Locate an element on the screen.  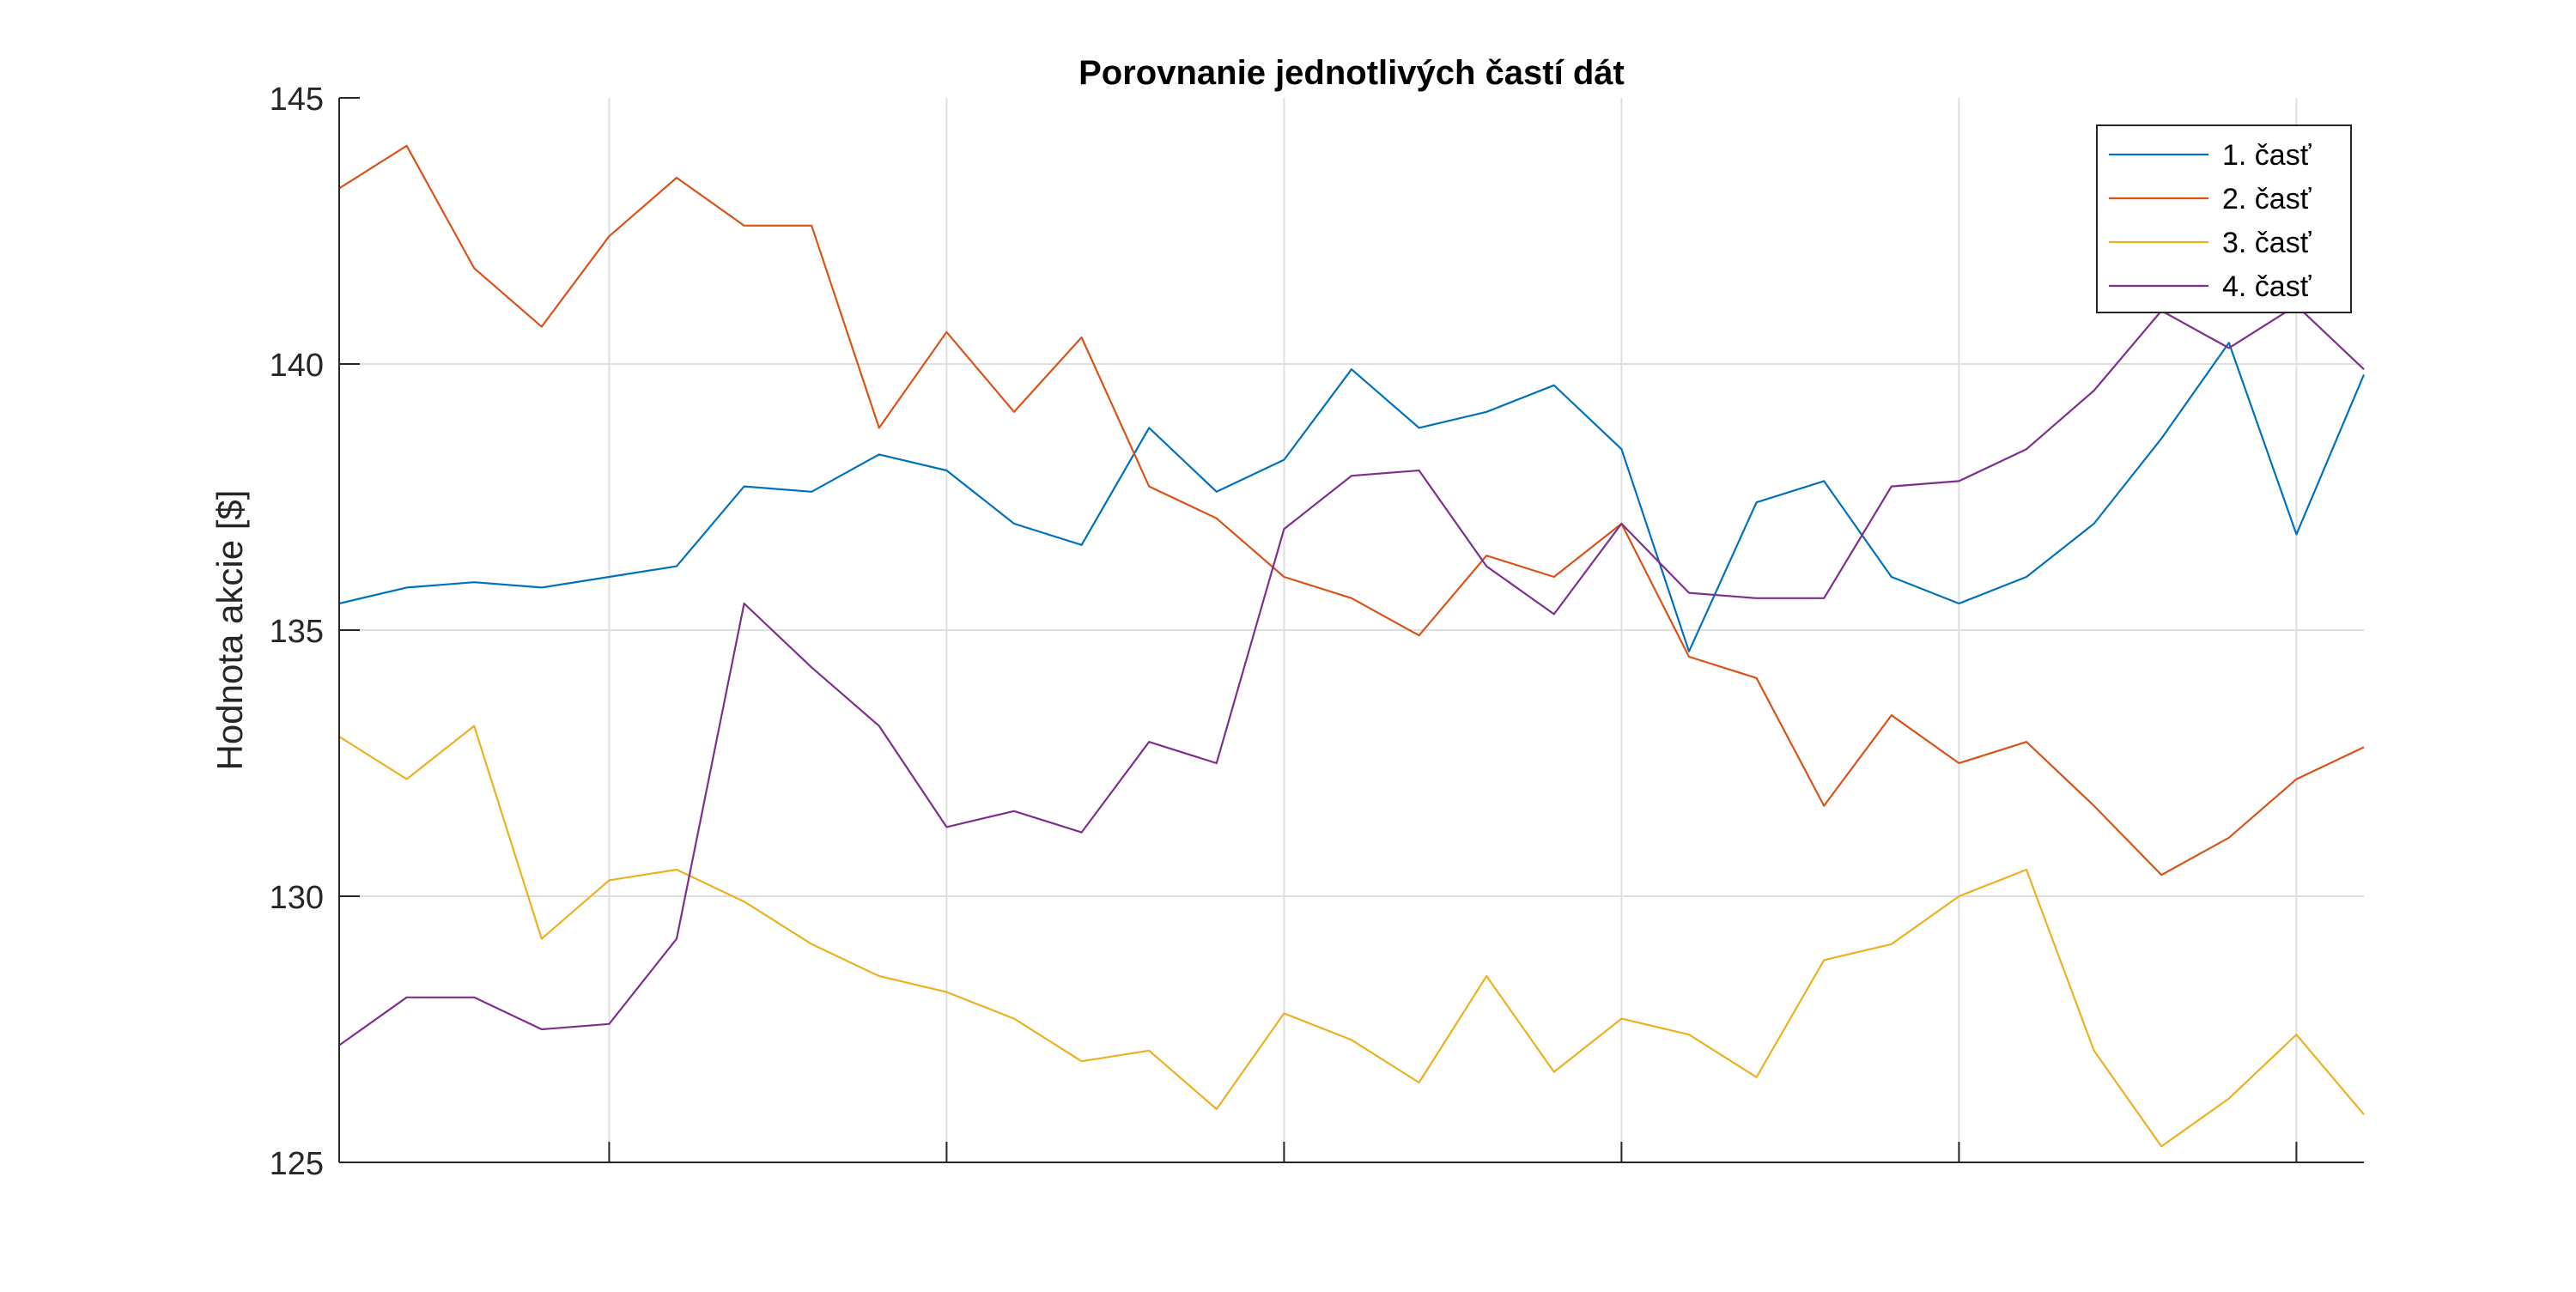
legend-label-3: 3. časť is located at coordinates (2267, 243).